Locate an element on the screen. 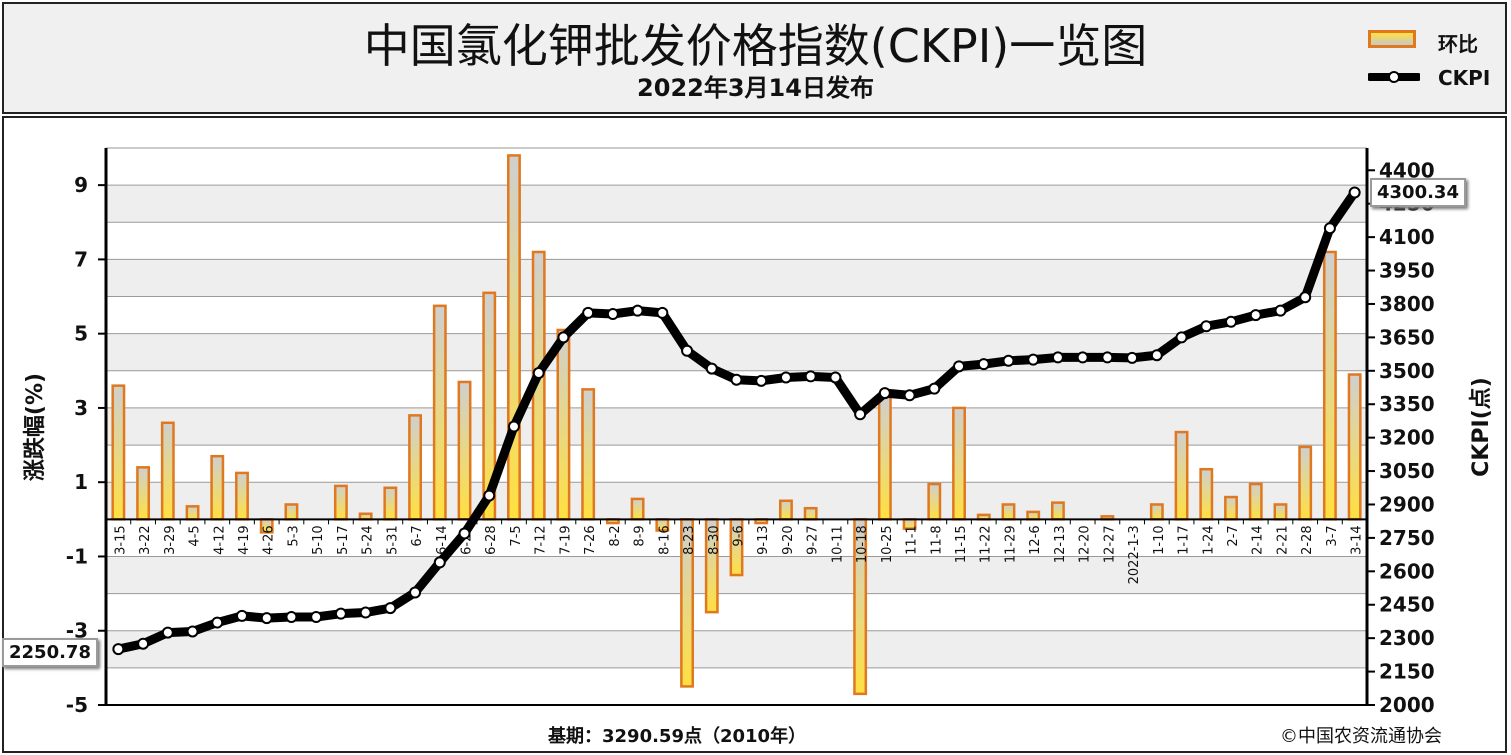 The width and height of the screenshot is (1511, 755). y-tick-label: 9 is located at coordinates (81, 185).